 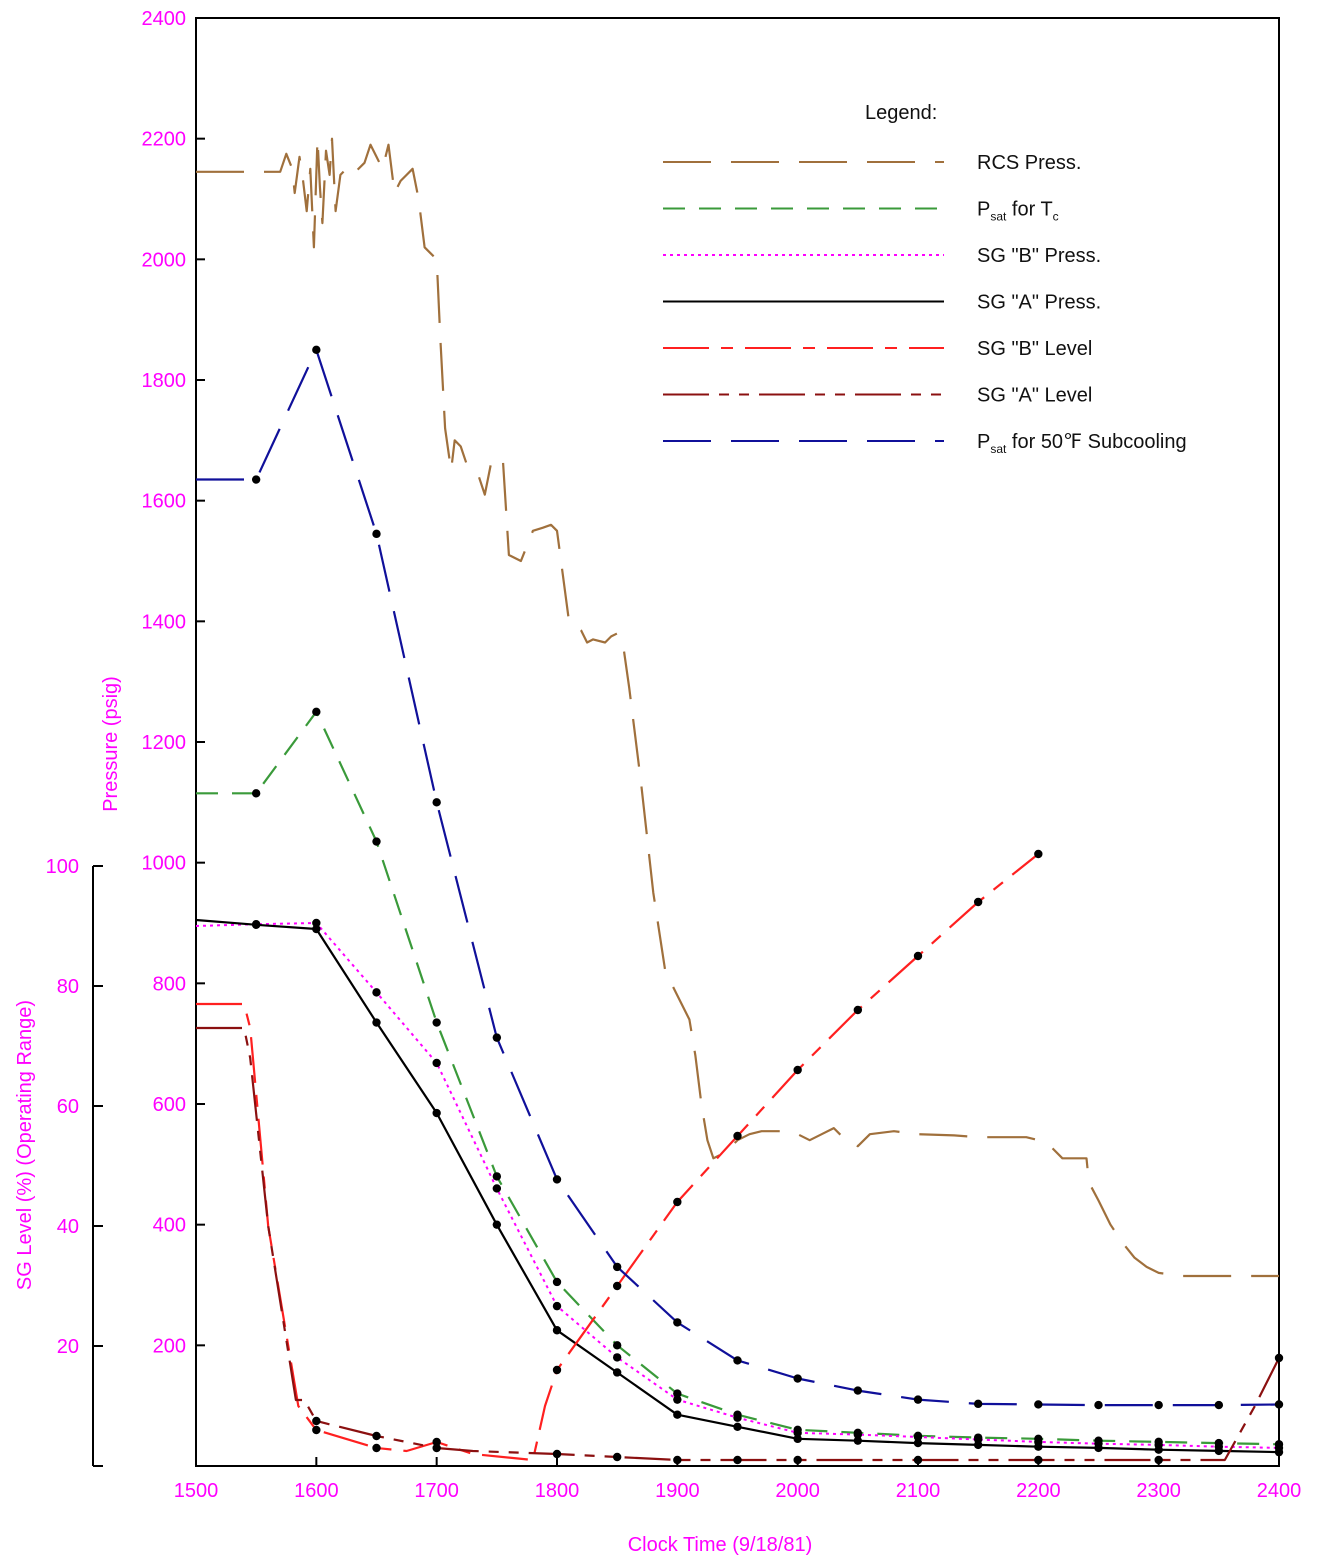 What do you see at coordinates (1018, 211) in the screenshot?
I see `legend-label: Psat for Tc` at bounding box center [1018, 211].